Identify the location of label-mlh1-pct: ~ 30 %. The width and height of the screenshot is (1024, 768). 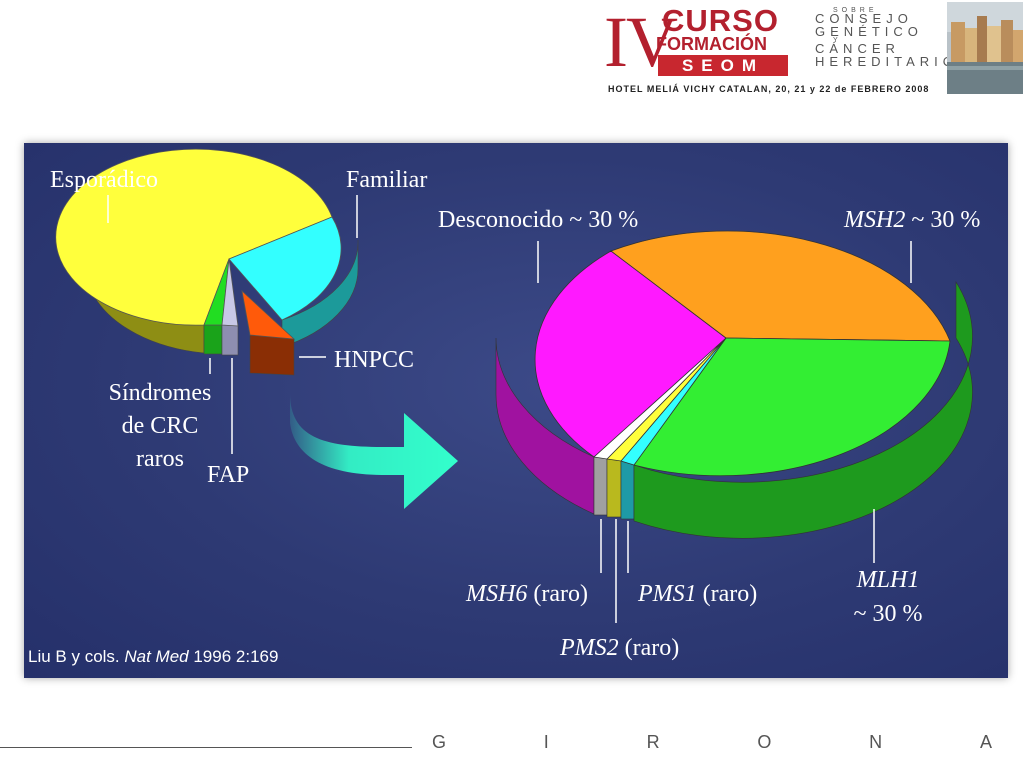
(888, 614).